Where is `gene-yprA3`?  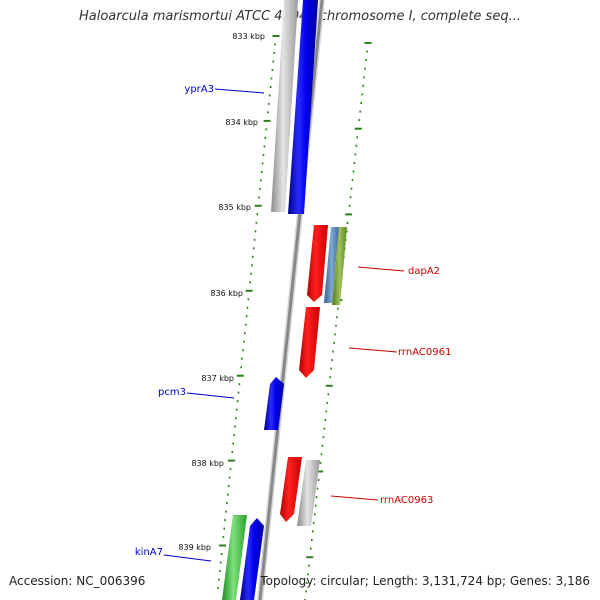
gene-yprA3 is located at coordinates (303, 107).